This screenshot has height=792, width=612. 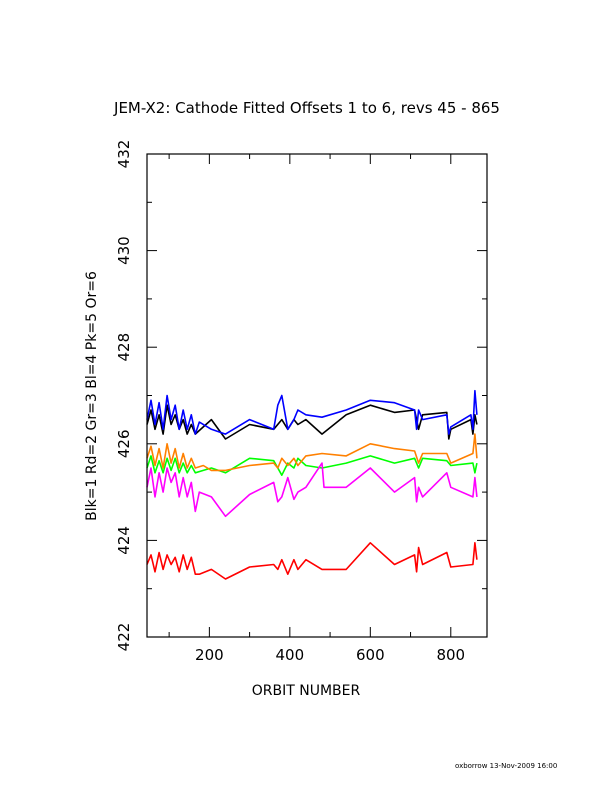 I want to click on y-tick-label: 432, so click(x=124, y=154).